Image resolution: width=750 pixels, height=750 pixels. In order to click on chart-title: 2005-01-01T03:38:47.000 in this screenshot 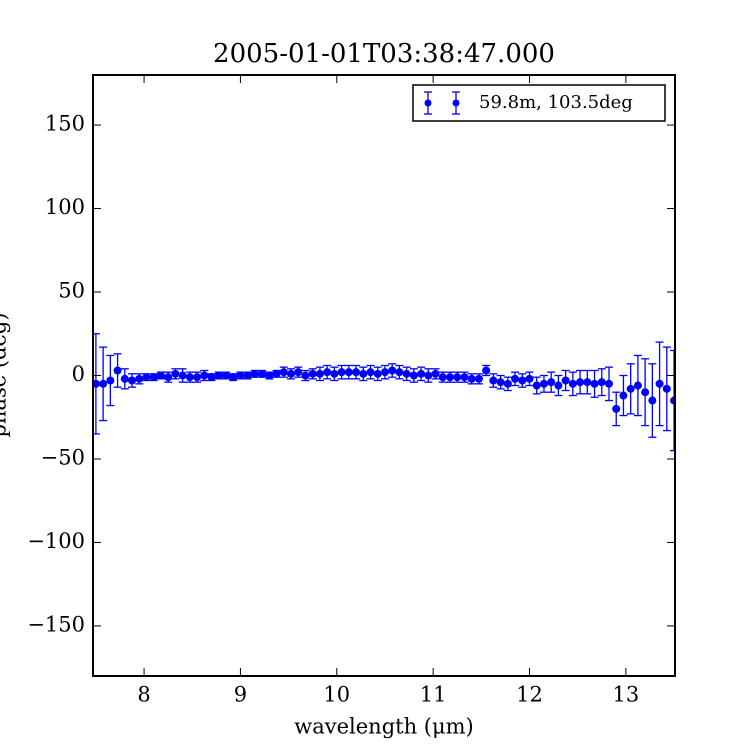, I will do `click(384, 54)`.